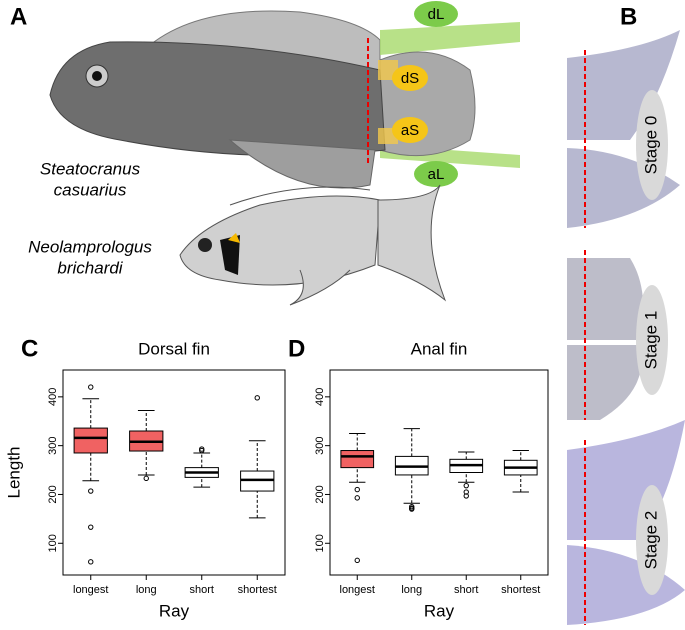 The image size is (685, 630). I want to click on species-name: Neolamprologus, so click(90, 246).